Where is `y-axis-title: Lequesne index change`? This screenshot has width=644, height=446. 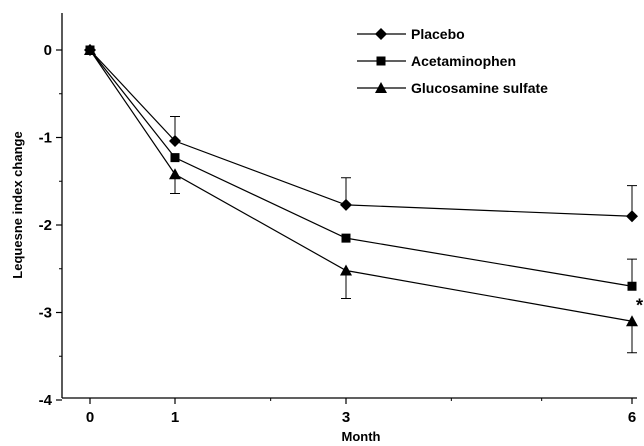 y-axis-title: Lequesne index change is located at coordinates (17, 204).